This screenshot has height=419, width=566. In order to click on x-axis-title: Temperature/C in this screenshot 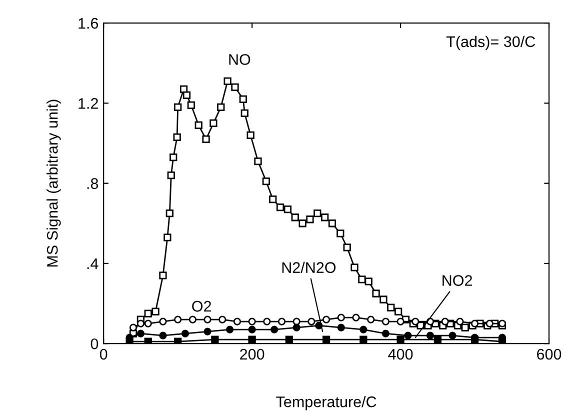, I will do `click(326, 403)`.